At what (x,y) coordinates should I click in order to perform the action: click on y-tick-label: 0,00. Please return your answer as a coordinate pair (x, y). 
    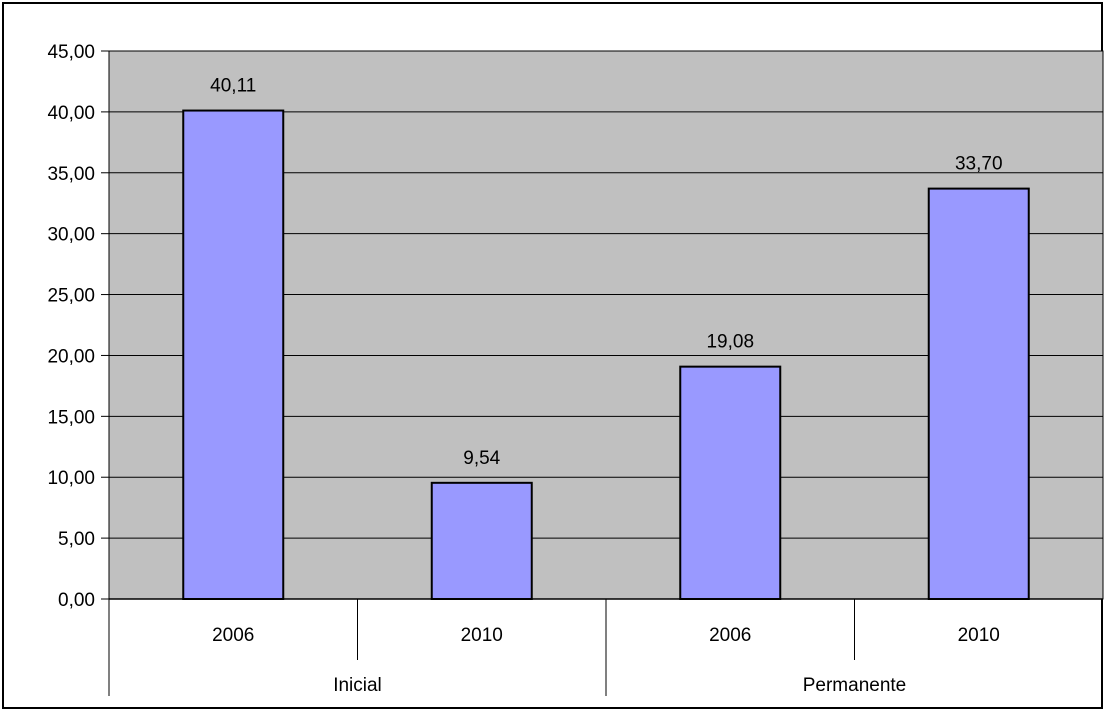
    Looking at the image, I should click on (76, 600).